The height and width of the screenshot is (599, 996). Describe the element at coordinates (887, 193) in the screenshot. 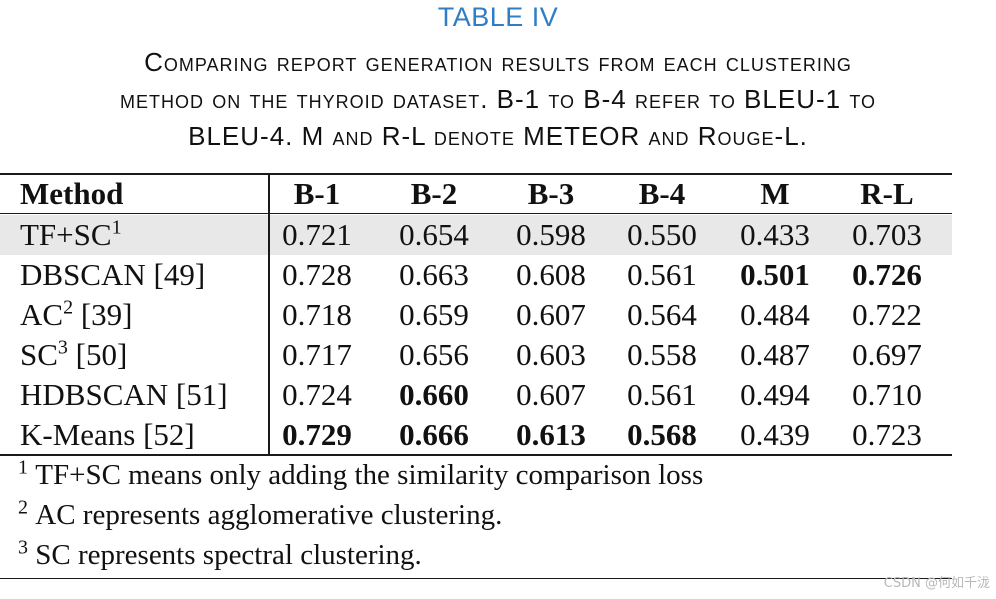

I see `header-r-l: R-L` at that location.